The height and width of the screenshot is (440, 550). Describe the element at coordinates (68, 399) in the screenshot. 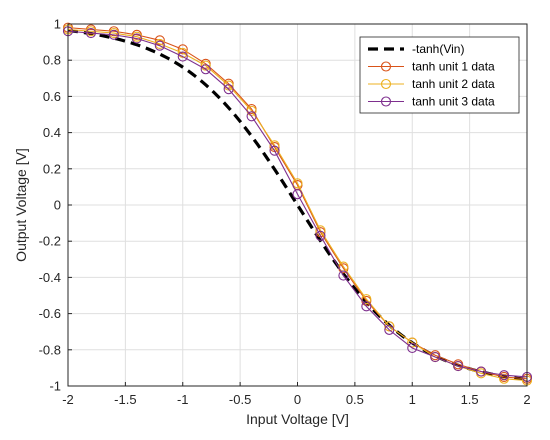

I see `x-tick-label: -2` at that location.